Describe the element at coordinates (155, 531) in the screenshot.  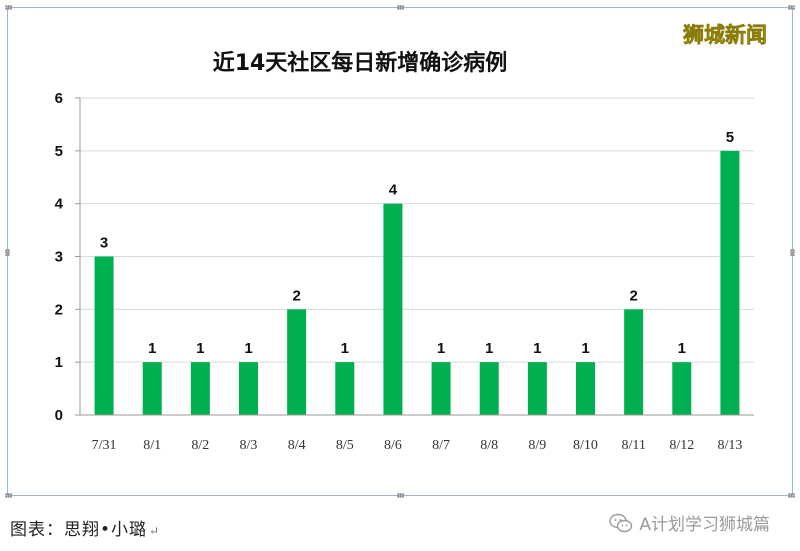
I see `return-mark: ↵` at that location.